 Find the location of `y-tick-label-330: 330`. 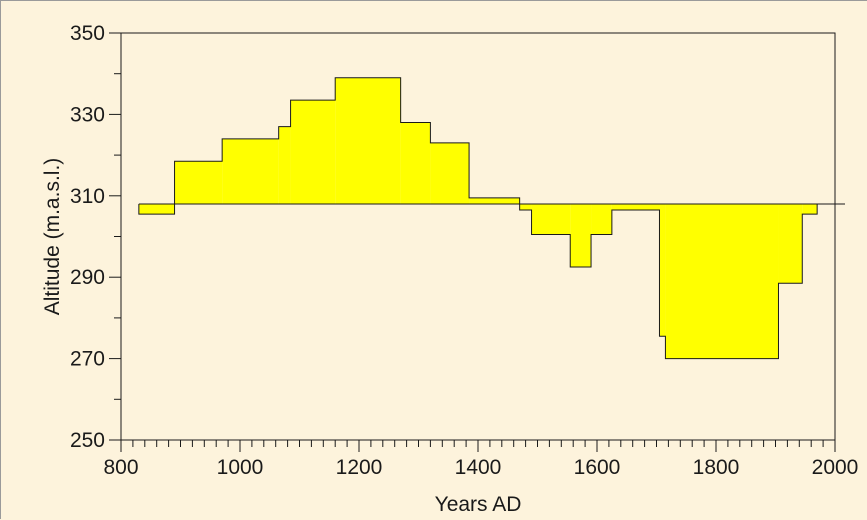

y-tick-label-330: 330 is located at coordinates (87, 114).